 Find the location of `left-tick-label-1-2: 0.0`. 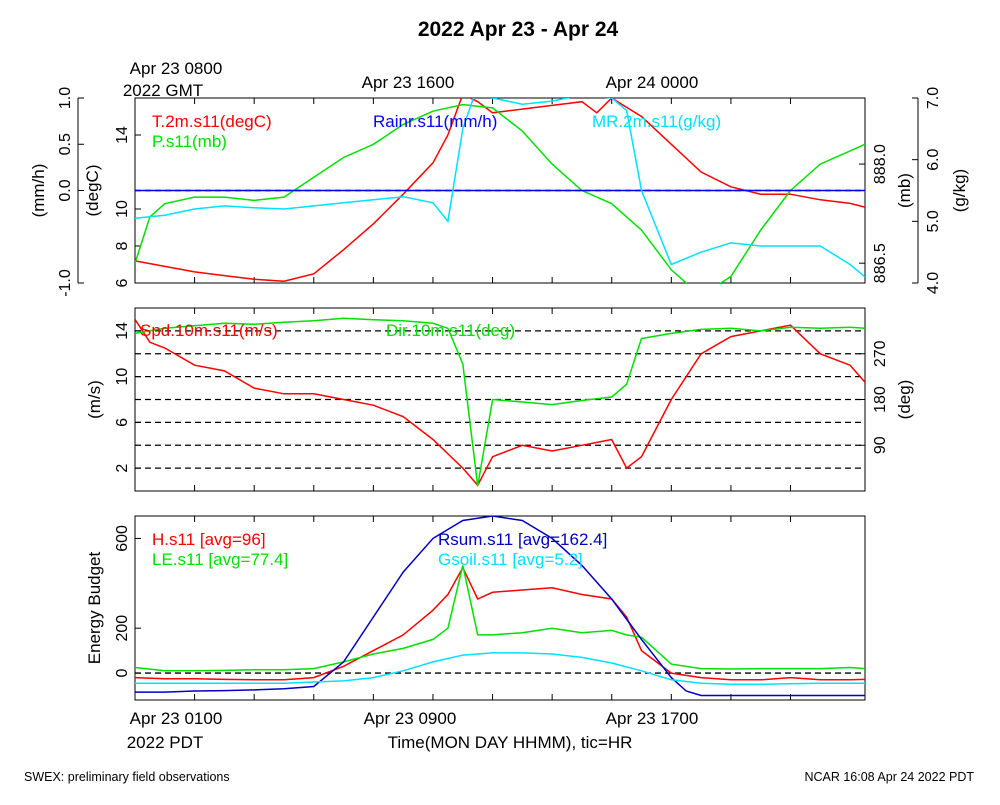

left-tick-label-1-2: 0.0 is located at coordinates (65, 190).